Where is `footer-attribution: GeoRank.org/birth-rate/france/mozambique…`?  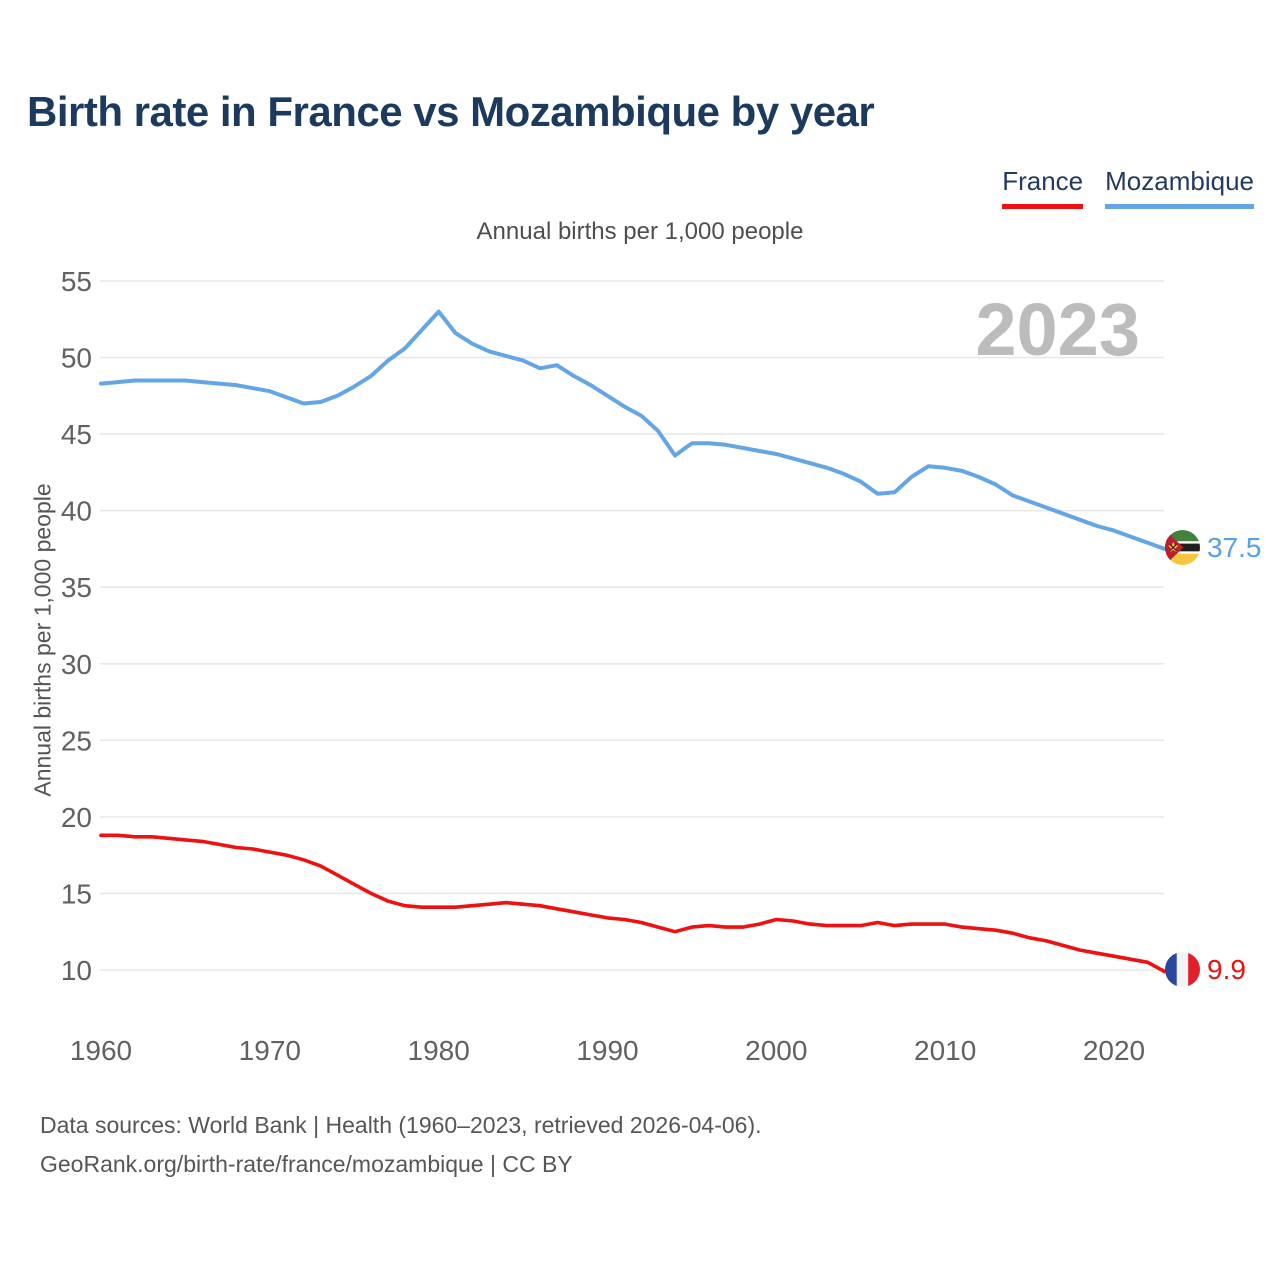
footer-attribution: GeoRank.org/birth-rate/france/mozambique… is located at coordinates (306, 1164).